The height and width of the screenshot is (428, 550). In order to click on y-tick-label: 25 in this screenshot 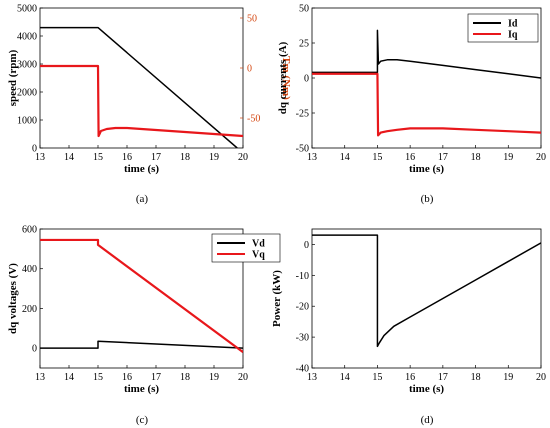, I will do `click(304, 44)`.